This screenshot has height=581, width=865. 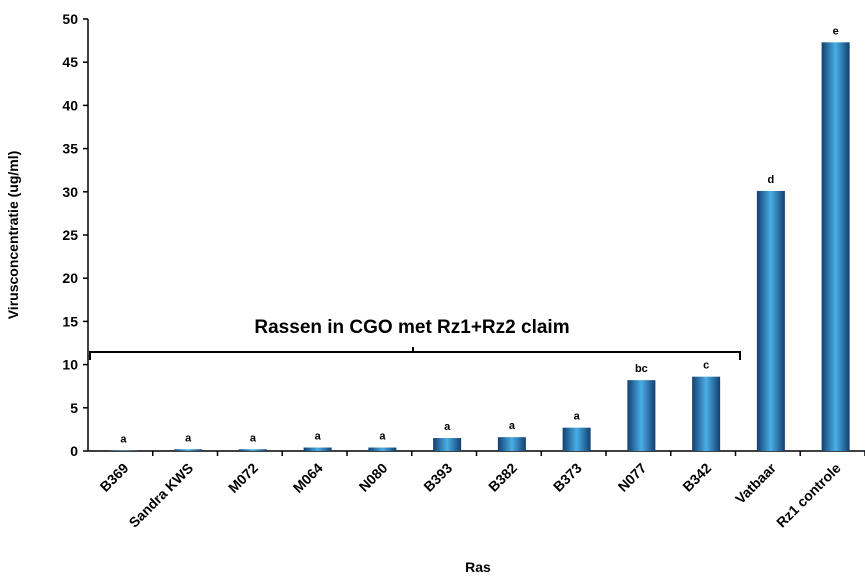 I want to click on annotation: Rassen in CGO met Rz1+Rz2 claim, so click(x=411, y=327).